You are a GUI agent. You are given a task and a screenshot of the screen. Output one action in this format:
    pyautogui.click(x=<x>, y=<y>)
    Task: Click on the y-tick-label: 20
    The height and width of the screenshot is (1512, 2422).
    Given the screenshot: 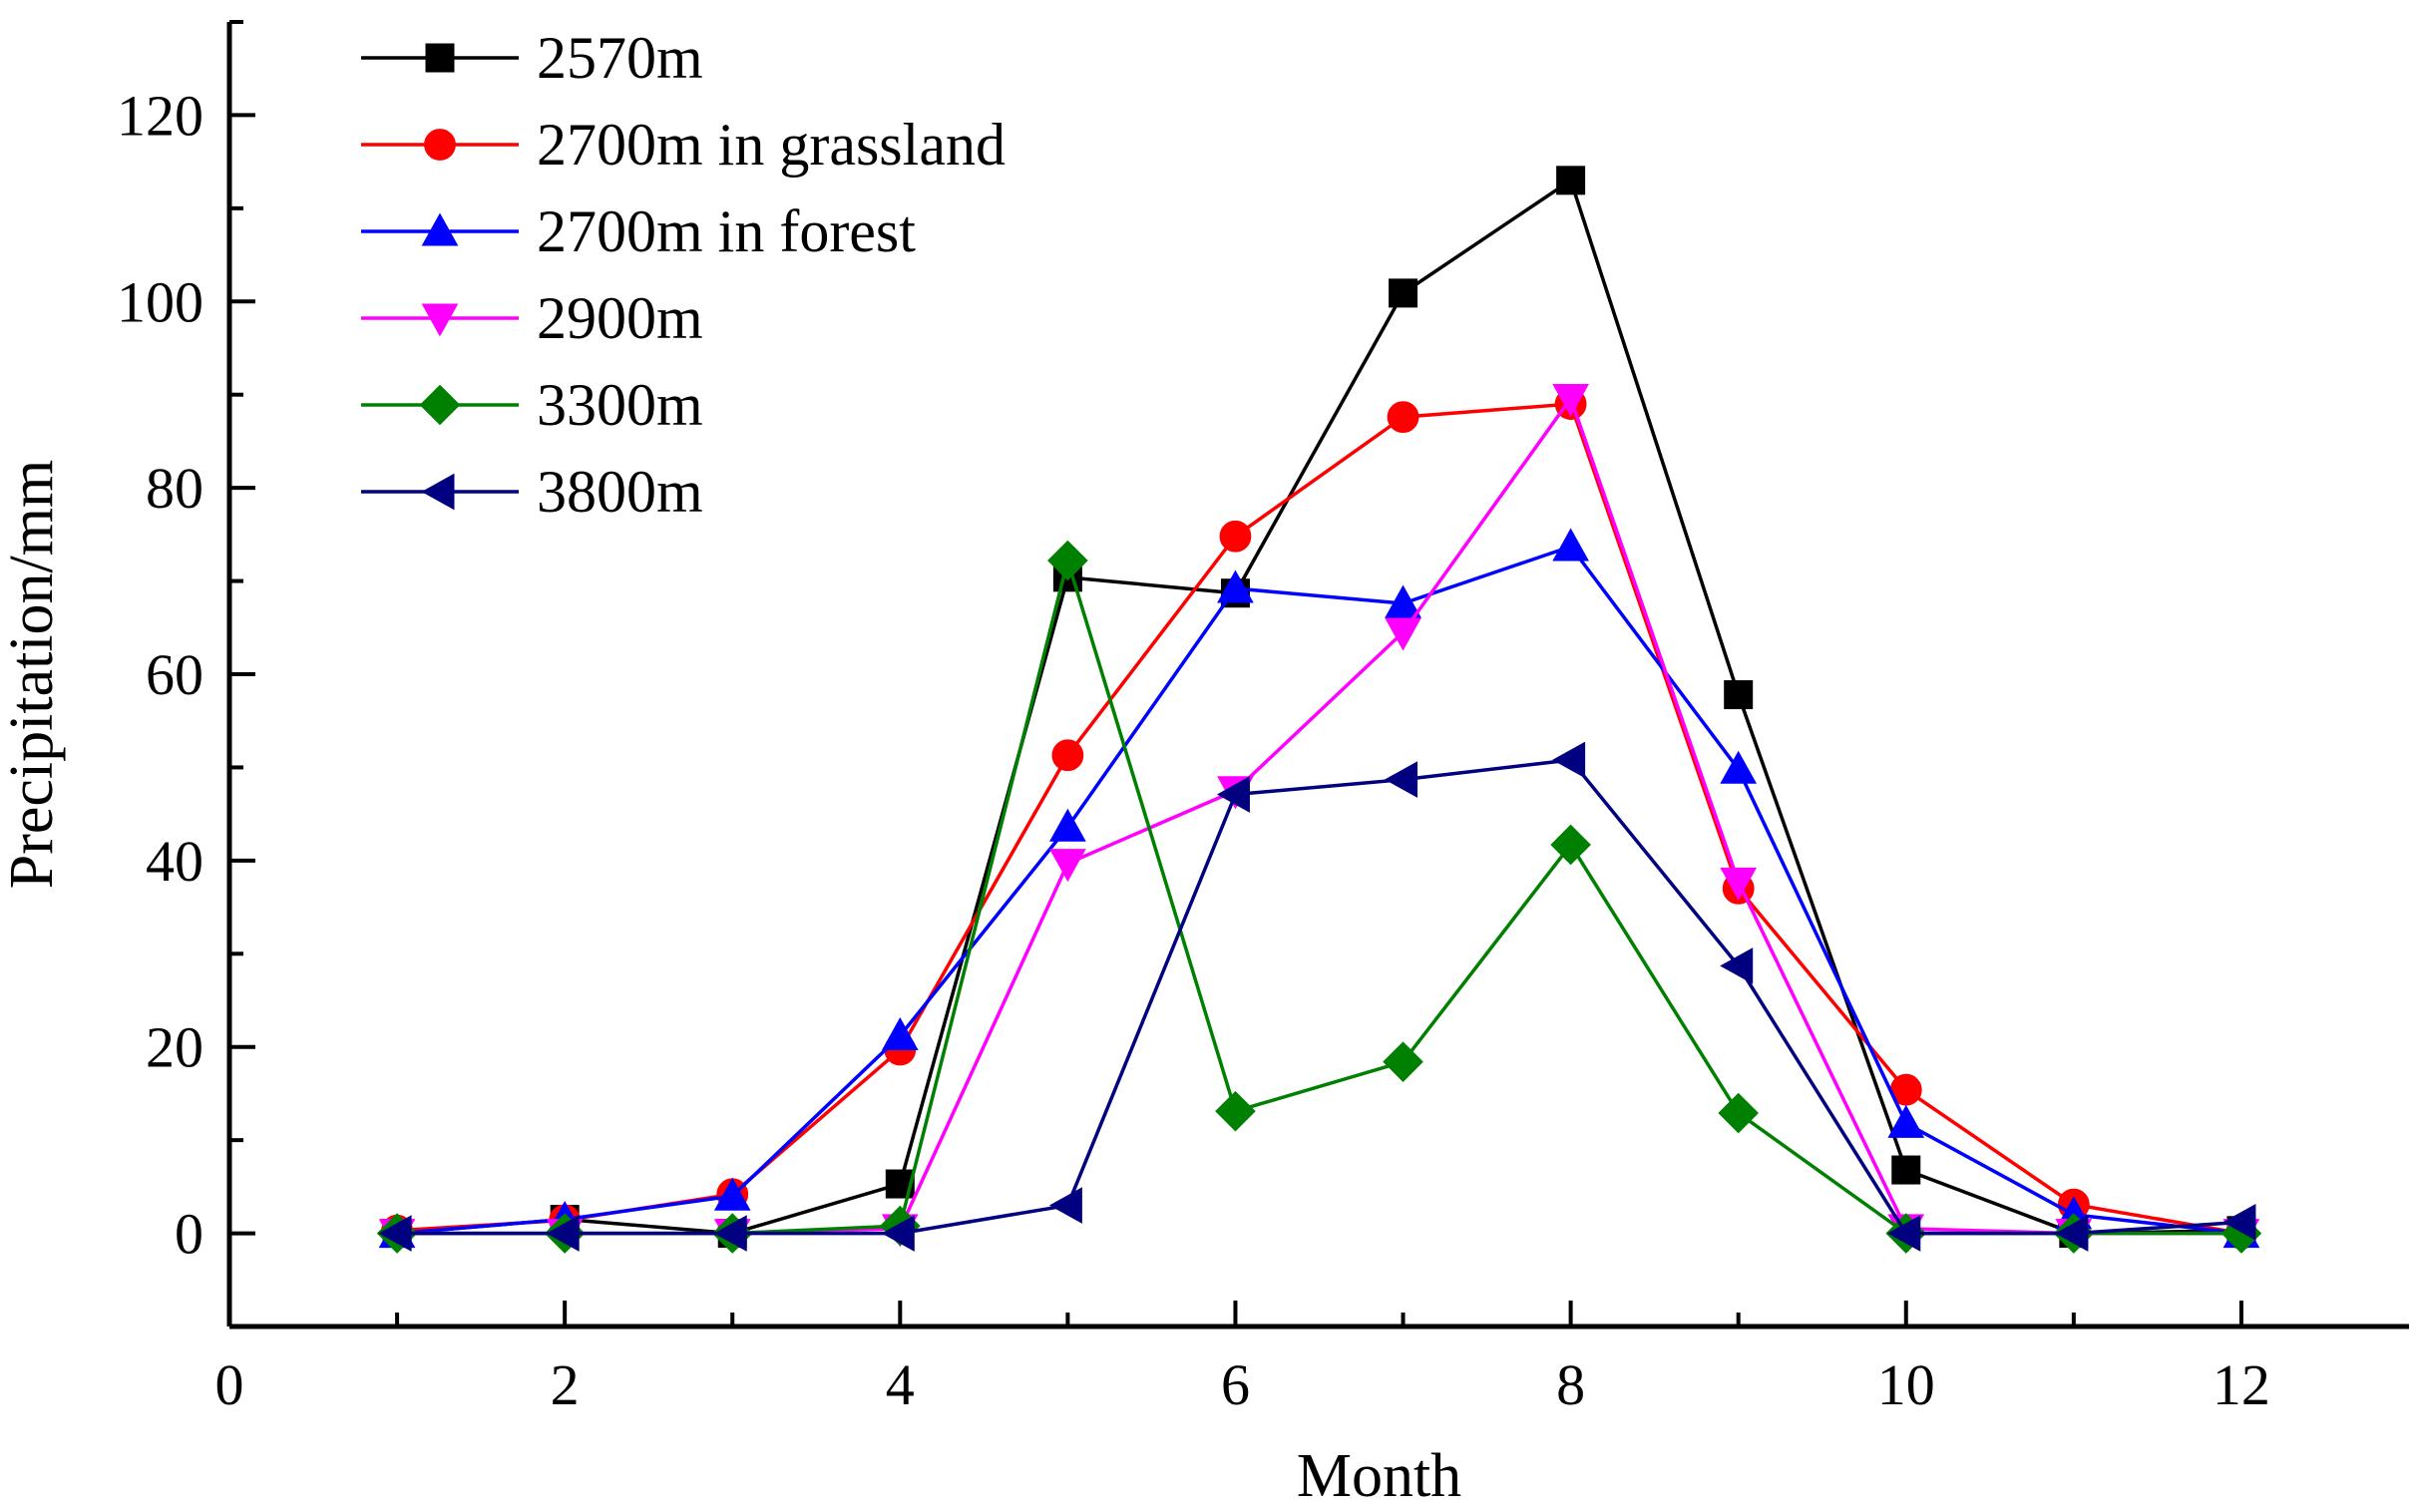 What is the action you would take?
    pyautogui.click(x=174, y=1047)
    